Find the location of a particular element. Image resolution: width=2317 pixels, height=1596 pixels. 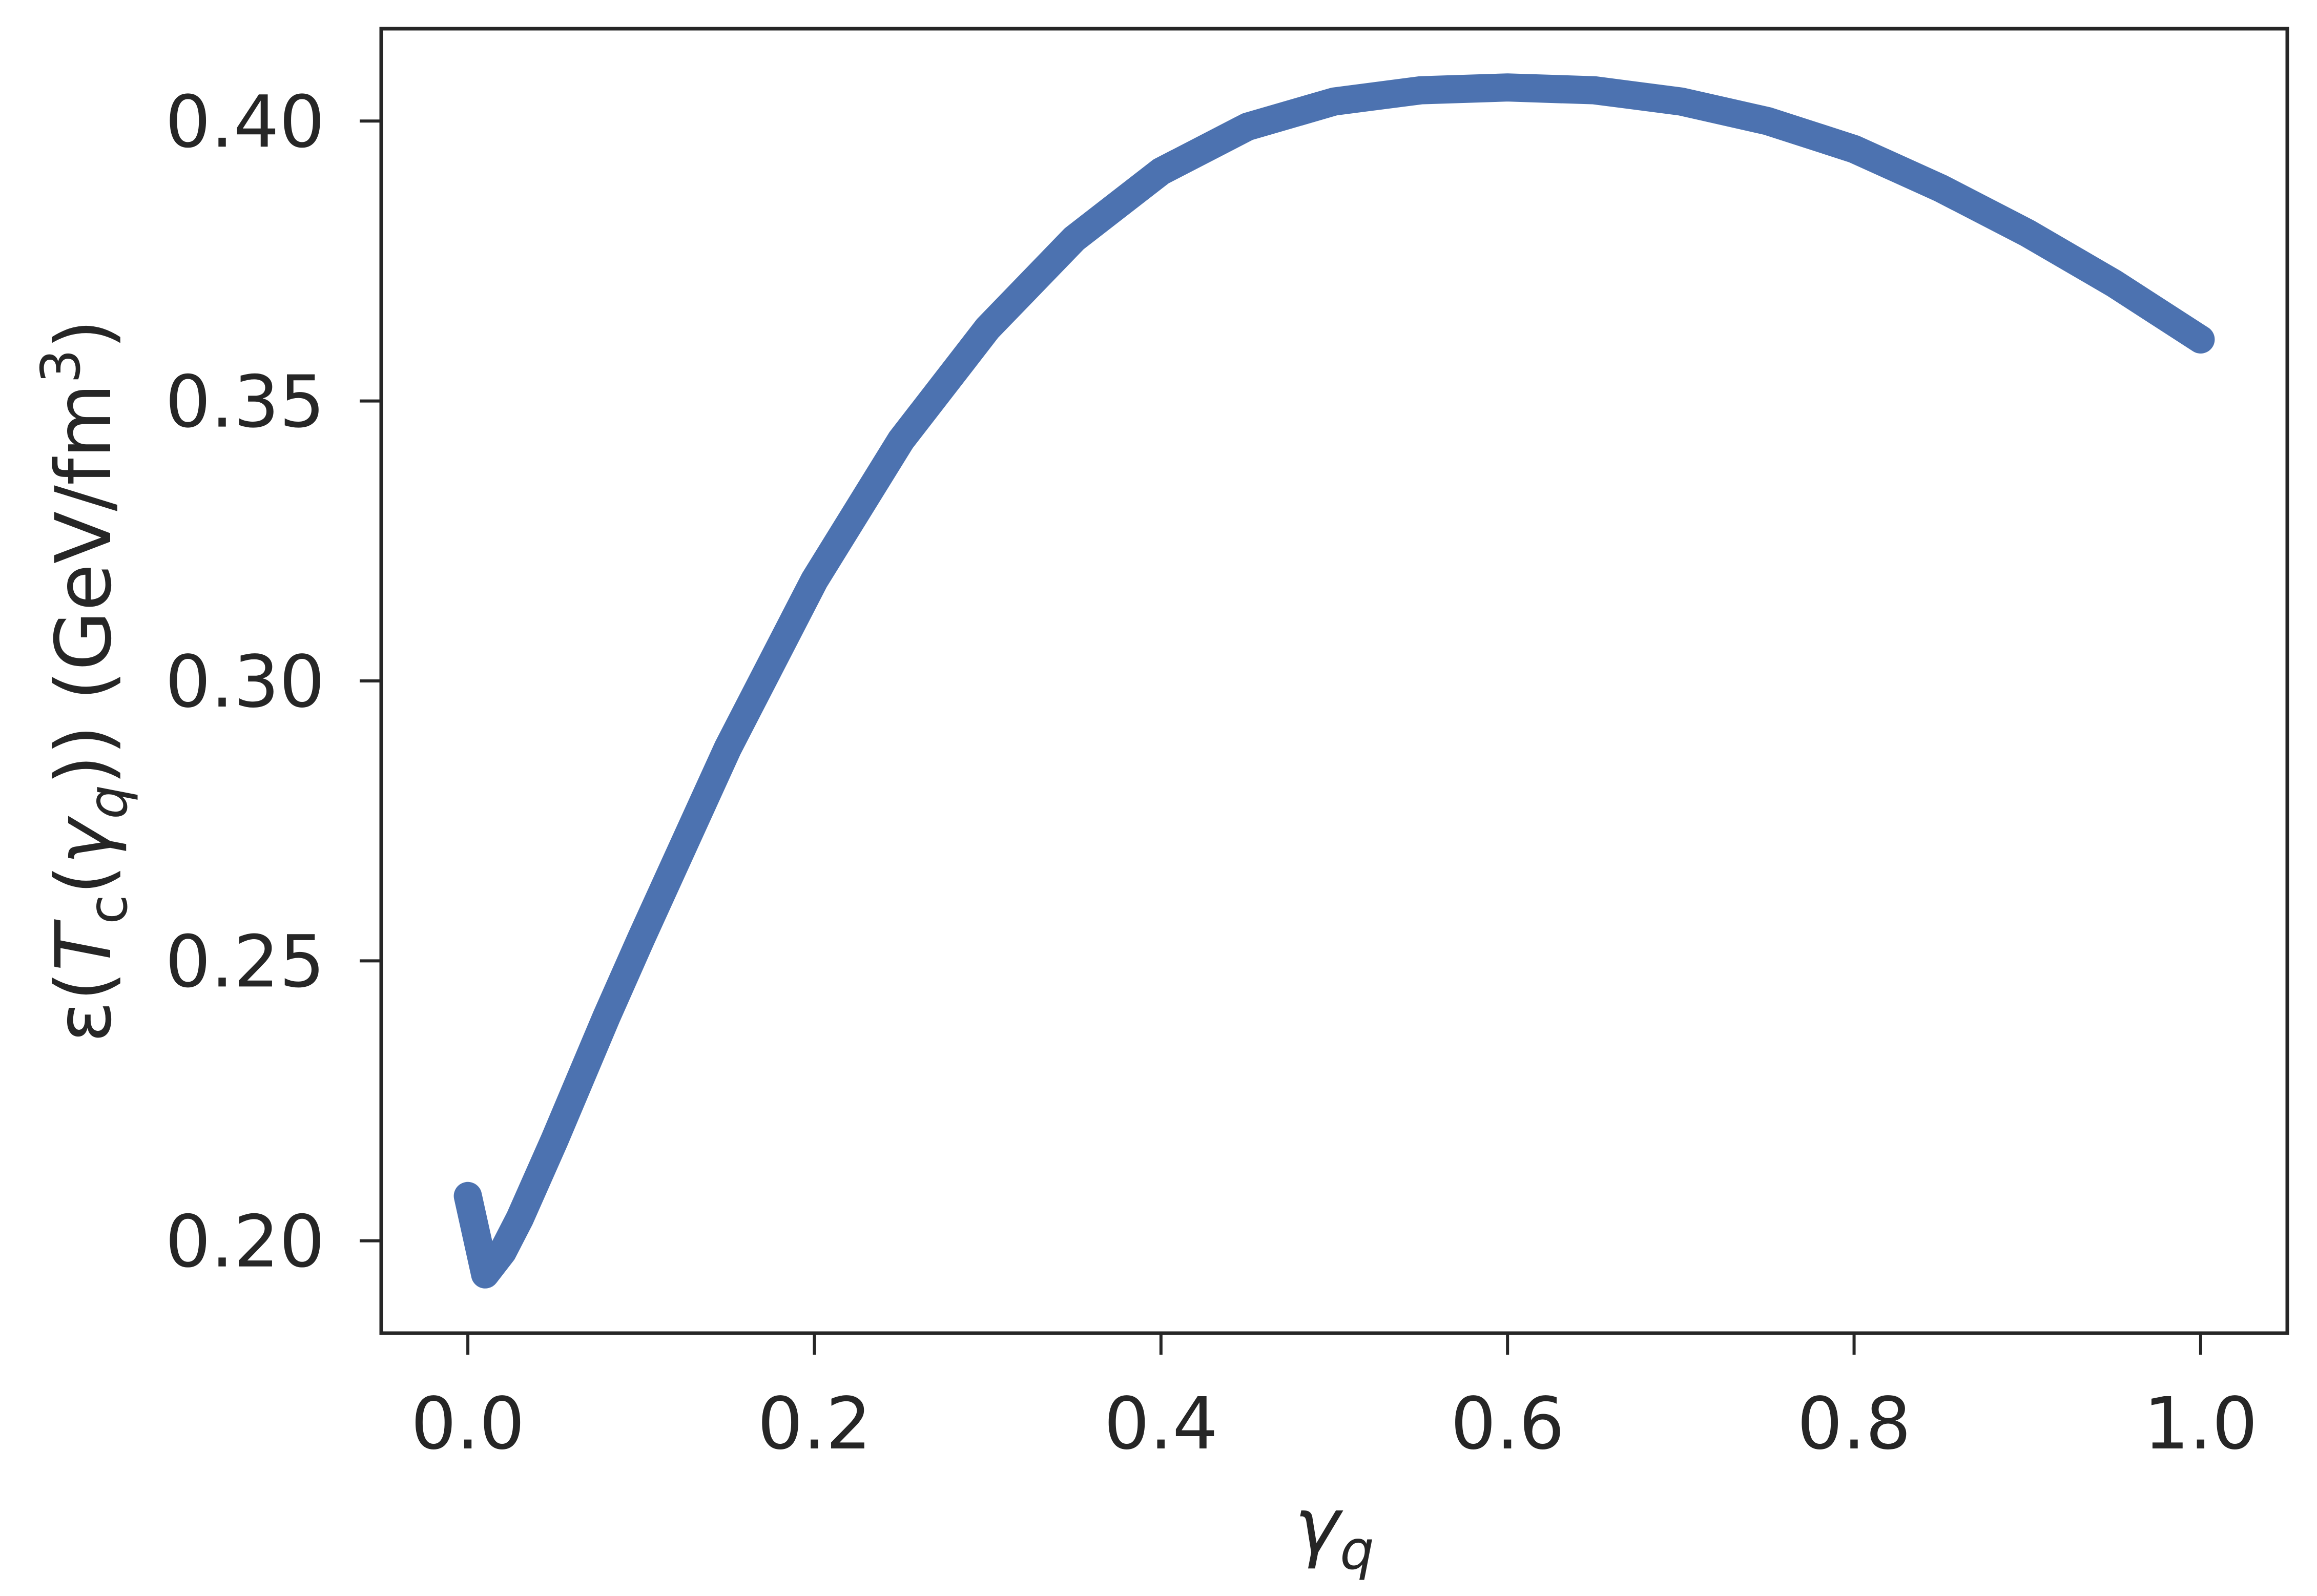

x-axis-title-base: γ is located at coordinates (1318, 1526).